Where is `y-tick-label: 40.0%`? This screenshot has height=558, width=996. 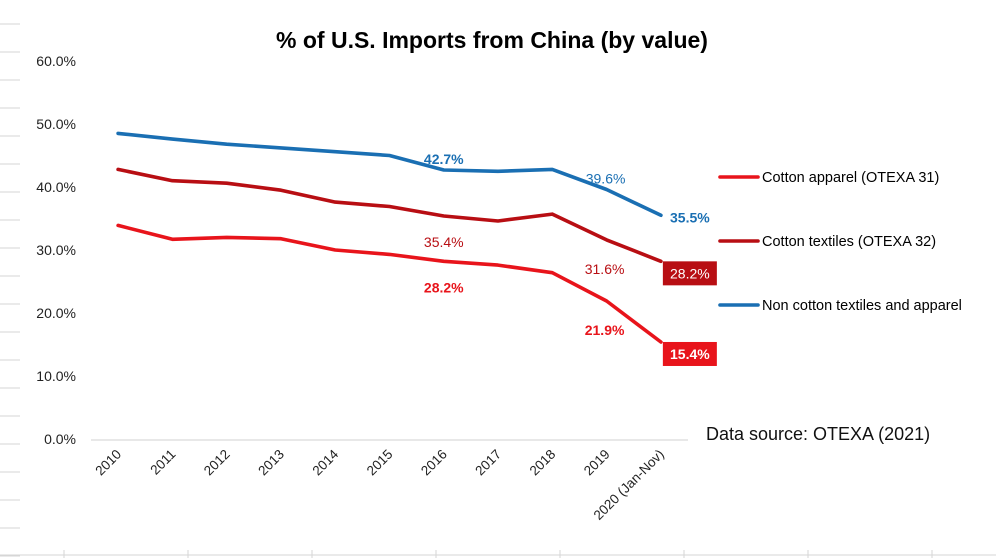
y-tick-label: 40.0% is located at coordinates (56, 187).